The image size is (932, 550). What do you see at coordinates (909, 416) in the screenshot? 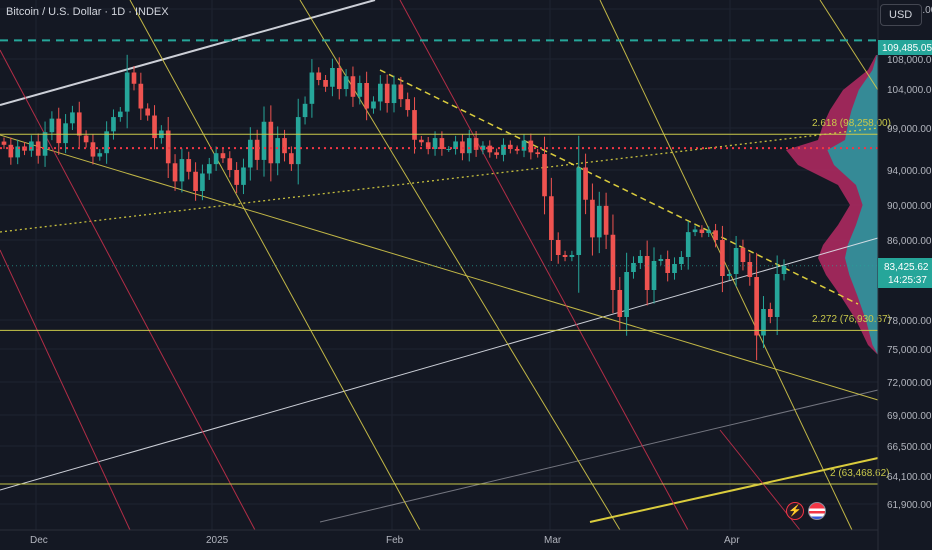
I see `price-tick-label: 69,000.00` at bounding box center [909, 416].